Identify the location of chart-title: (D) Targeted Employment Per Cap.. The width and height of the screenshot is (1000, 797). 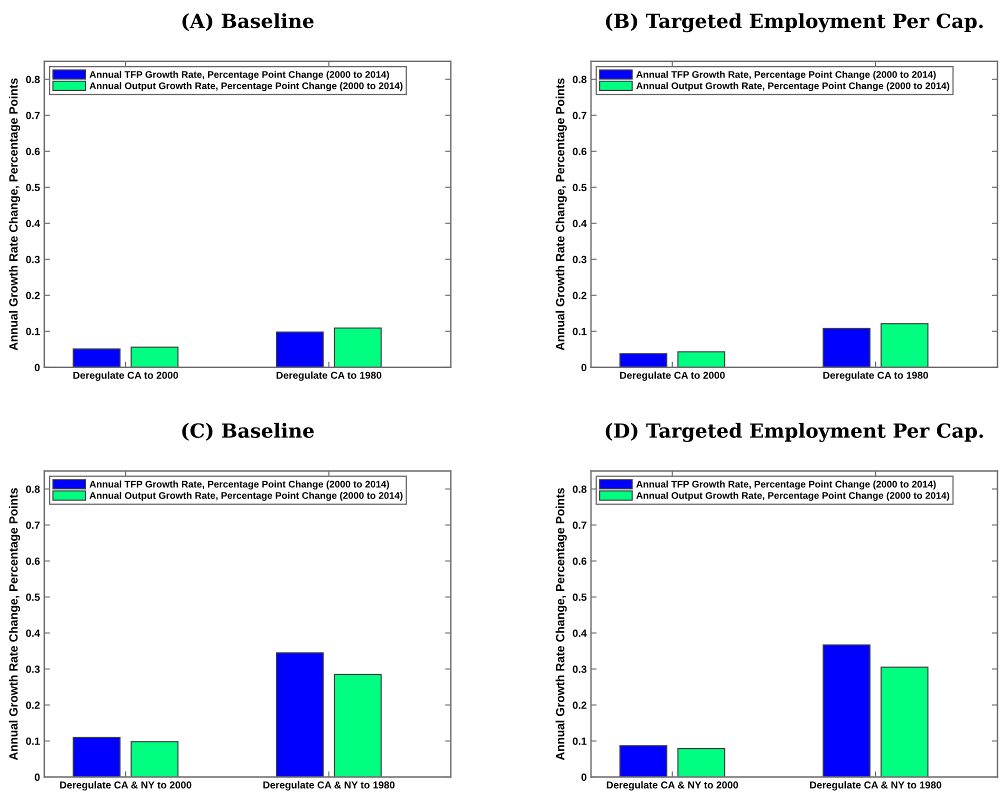
(794, 432).